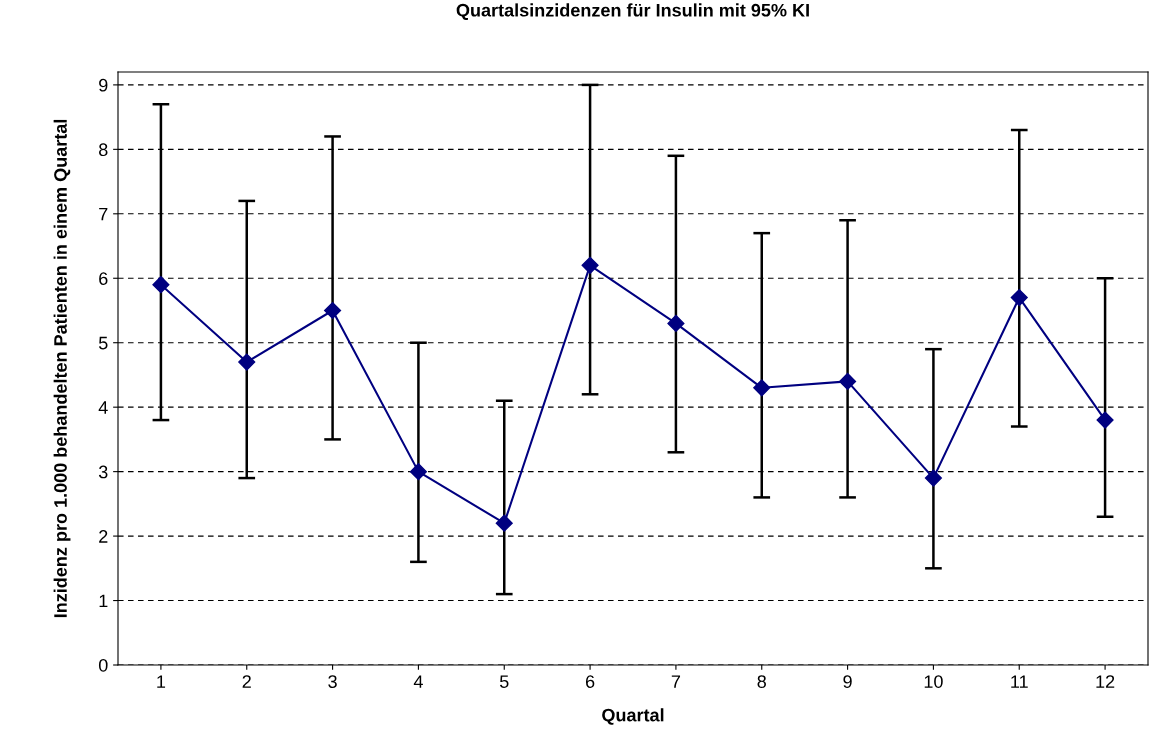 This screenshot has width=1158, height=745. What do you see at coordinates (103, 407) in the screenshot?
I see `y-tick-label: 4` at bounding box center [103, 407].